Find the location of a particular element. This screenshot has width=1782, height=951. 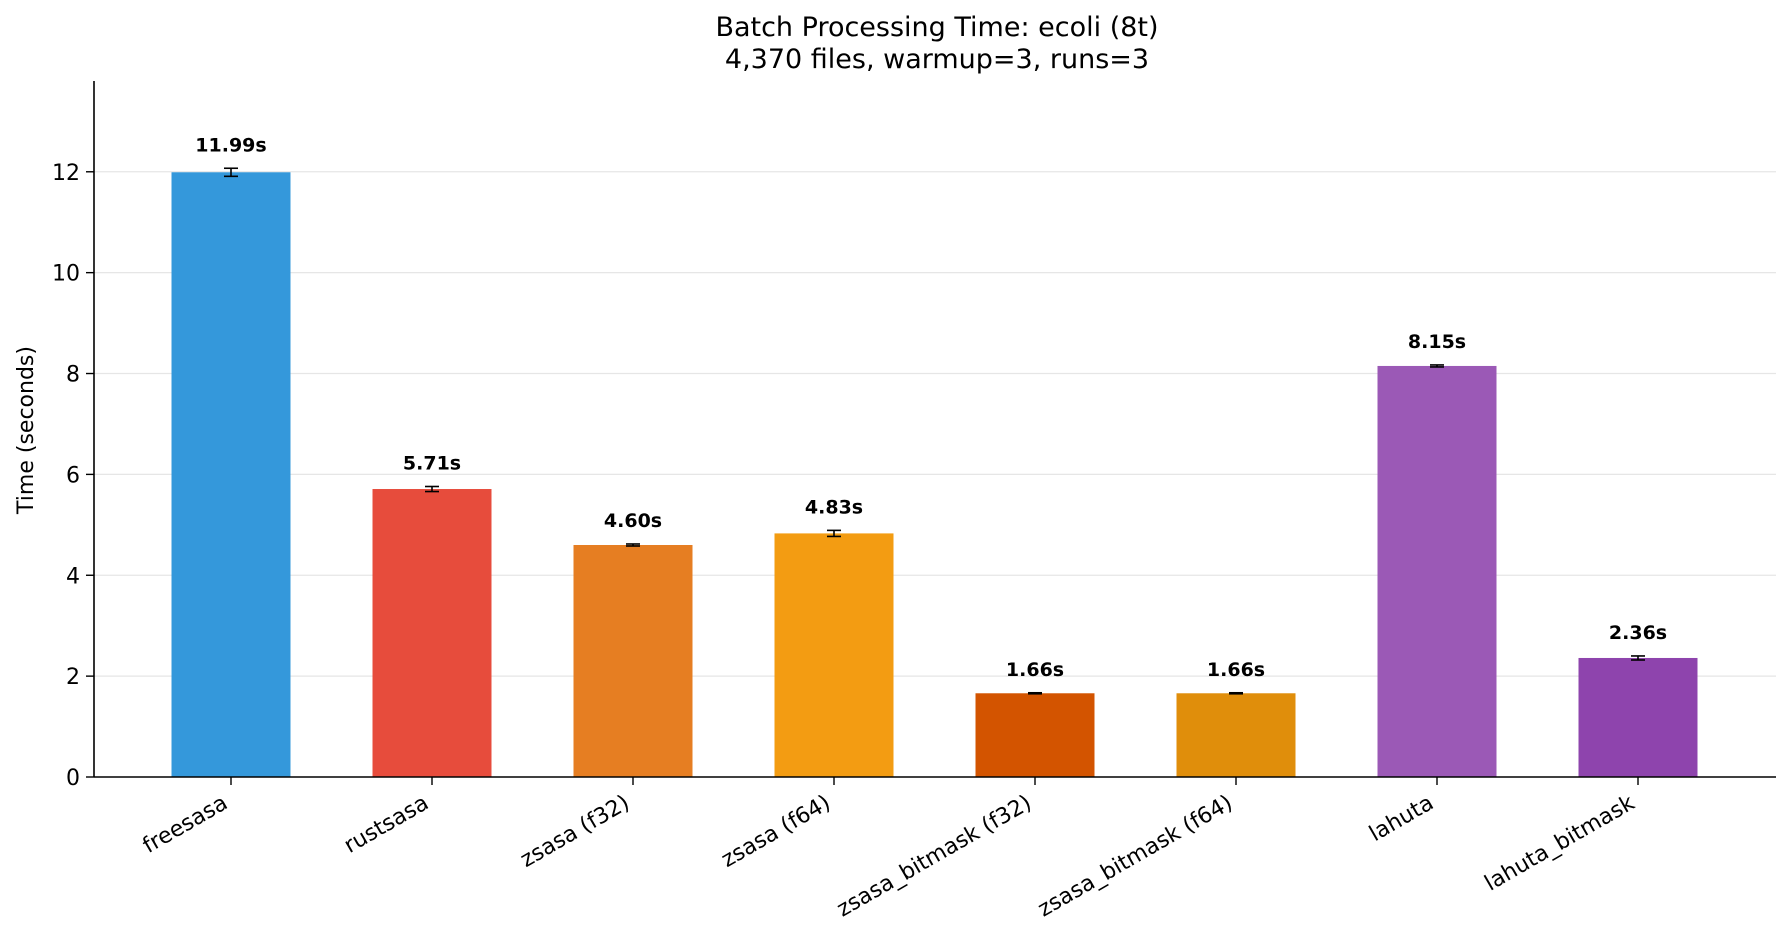

y-tick-label: 0 is located at coordinates (73, 778).